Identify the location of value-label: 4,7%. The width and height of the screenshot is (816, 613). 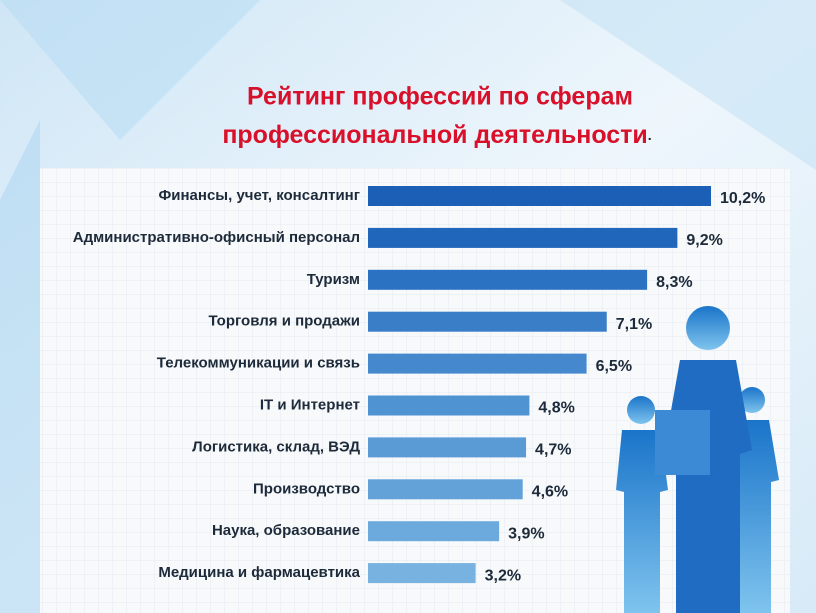
(553, 450).